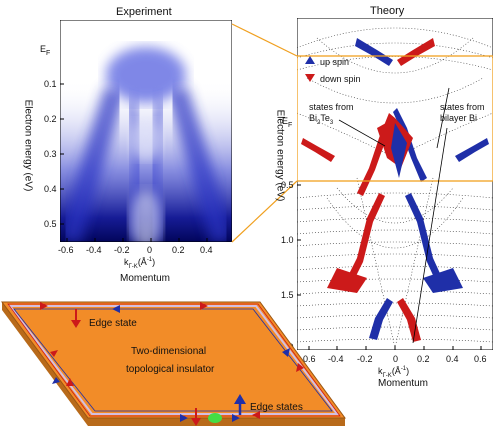  What do you see at coordinates (144, 12) in the screenshot?
I see `experiment-title: Experiment` at bounding box center [144, 12].